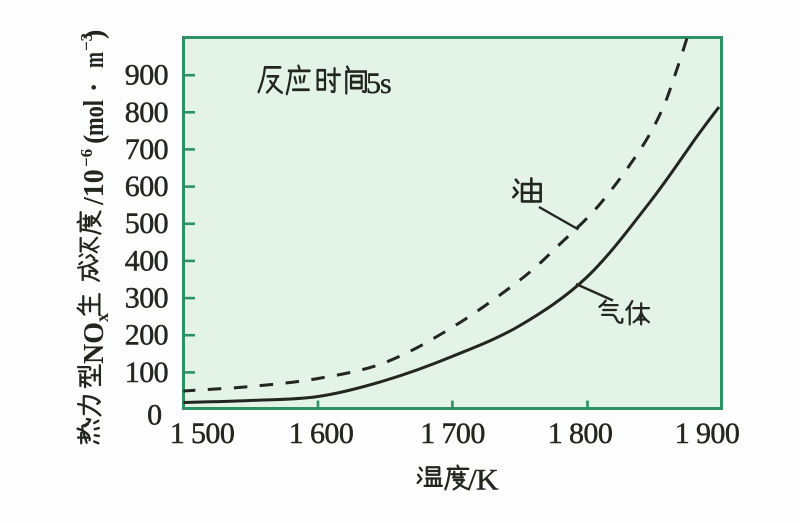 The image size is (800, 523). Describe the element at coordinates (146, 372) in the screenshot. I see `svg-text: 100` at that location.